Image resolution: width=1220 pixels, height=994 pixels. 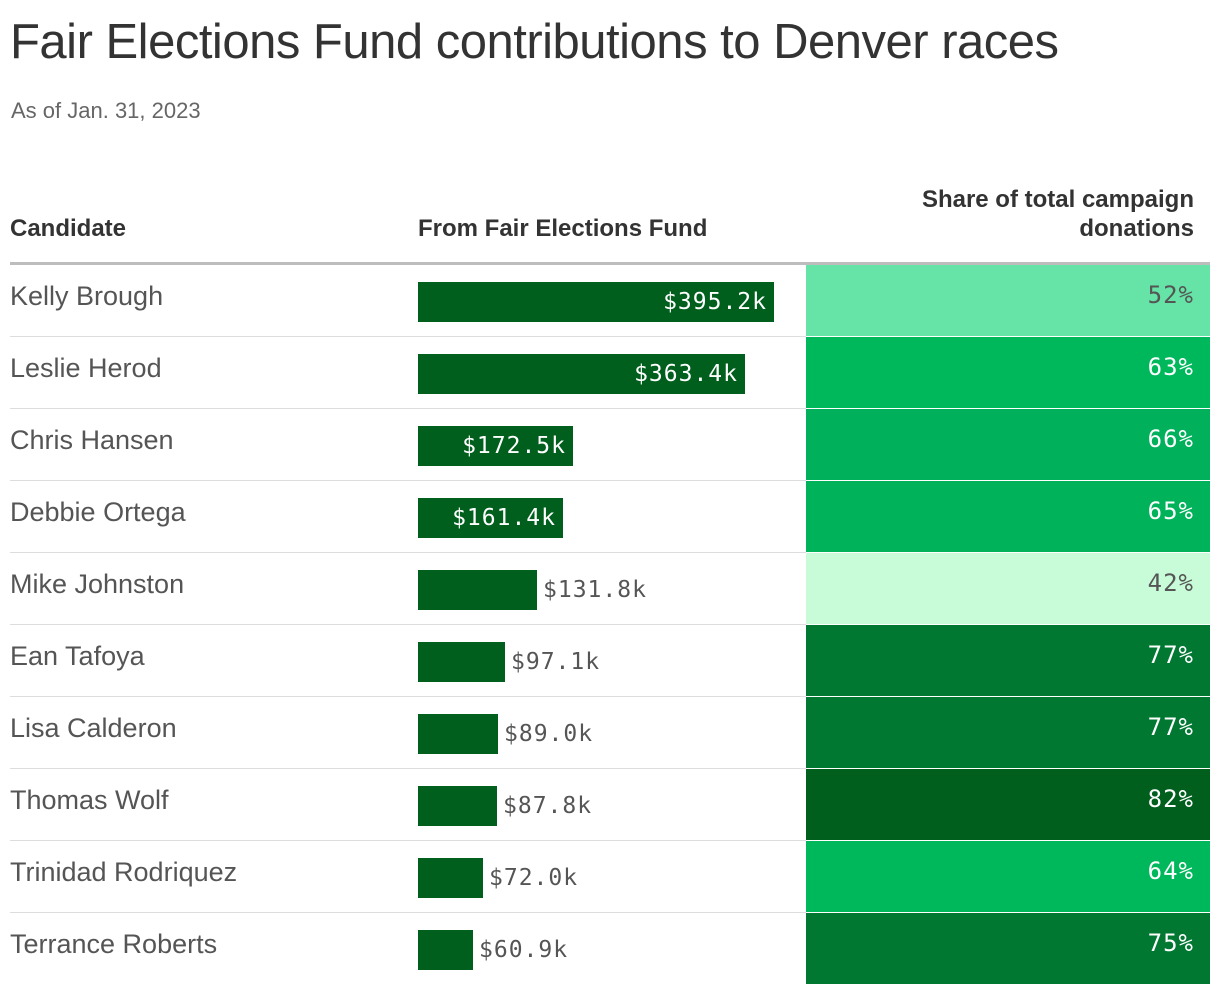 I want to click on share-cell: 64%, so click(x=1008, y=876).